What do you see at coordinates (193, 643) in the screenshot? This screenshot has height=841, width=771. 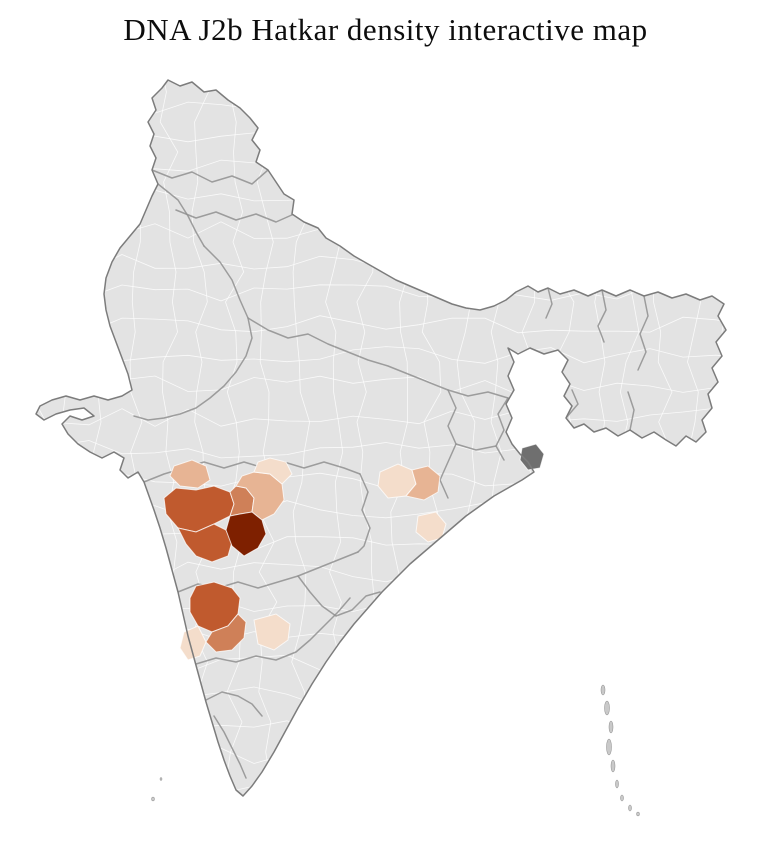 I see `district-south-pale` at bounding box center [193, 643].